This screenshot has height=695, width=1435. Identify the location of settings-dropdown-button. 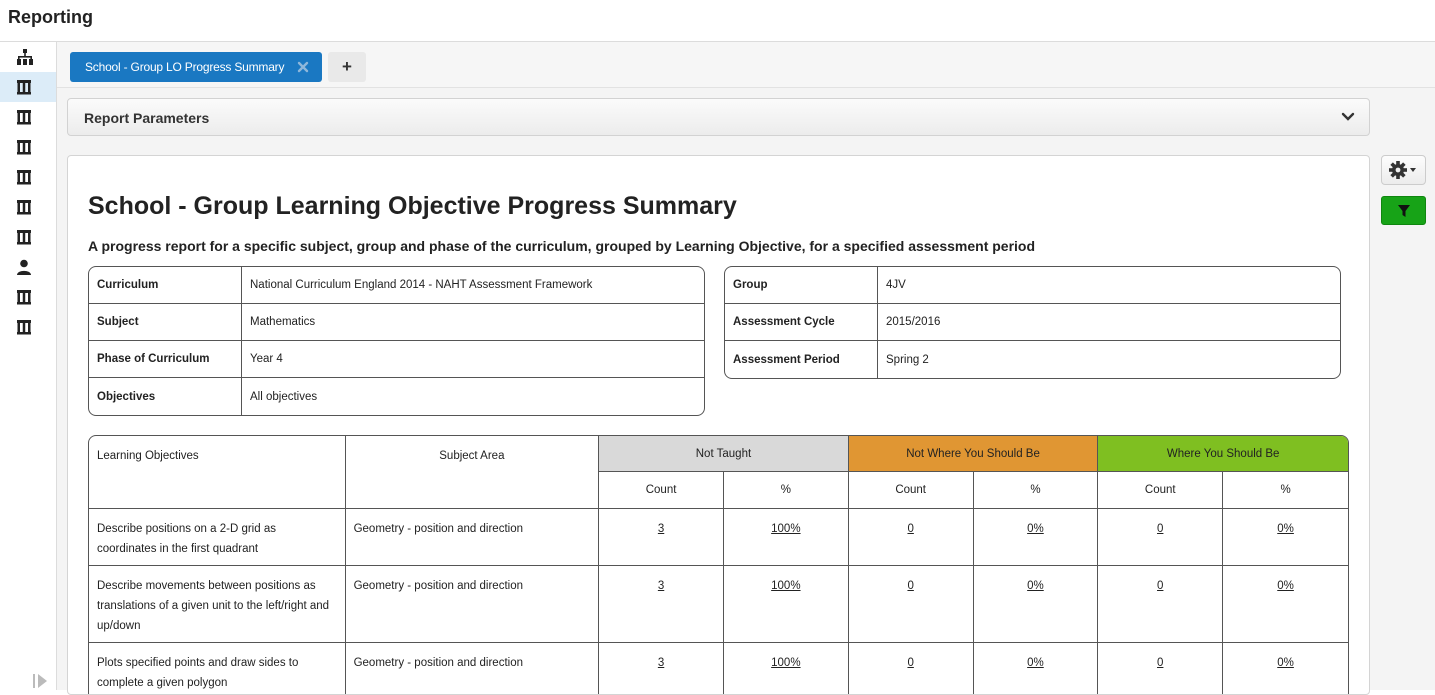
(1403, 170).